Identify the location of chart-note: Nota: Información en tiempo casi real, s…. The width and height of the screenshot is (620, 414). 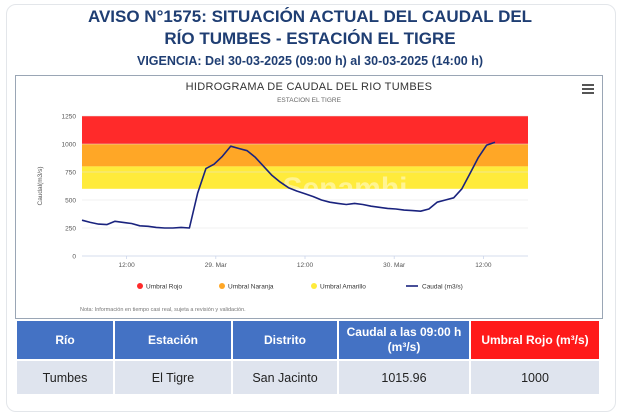
(163, 310).